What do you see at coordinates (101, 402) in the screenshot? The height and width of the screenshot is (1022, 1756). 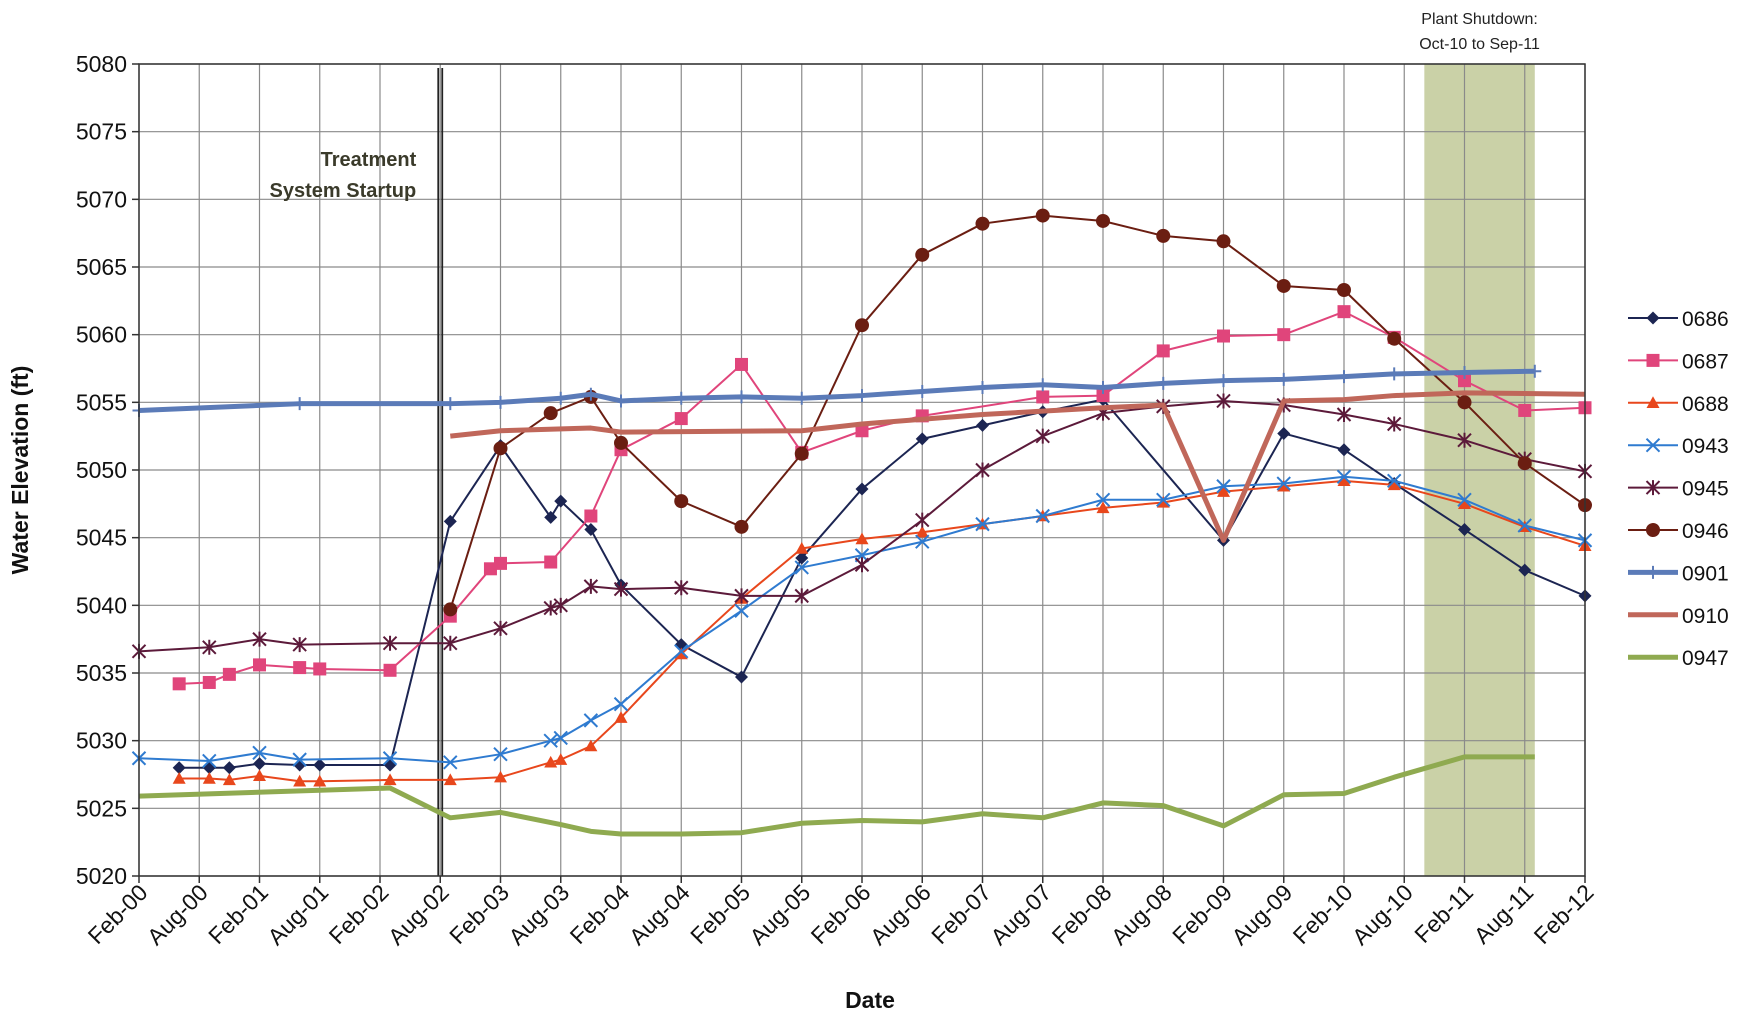 I see `y-tick-label: 5055` at bounding box center [101, 402].